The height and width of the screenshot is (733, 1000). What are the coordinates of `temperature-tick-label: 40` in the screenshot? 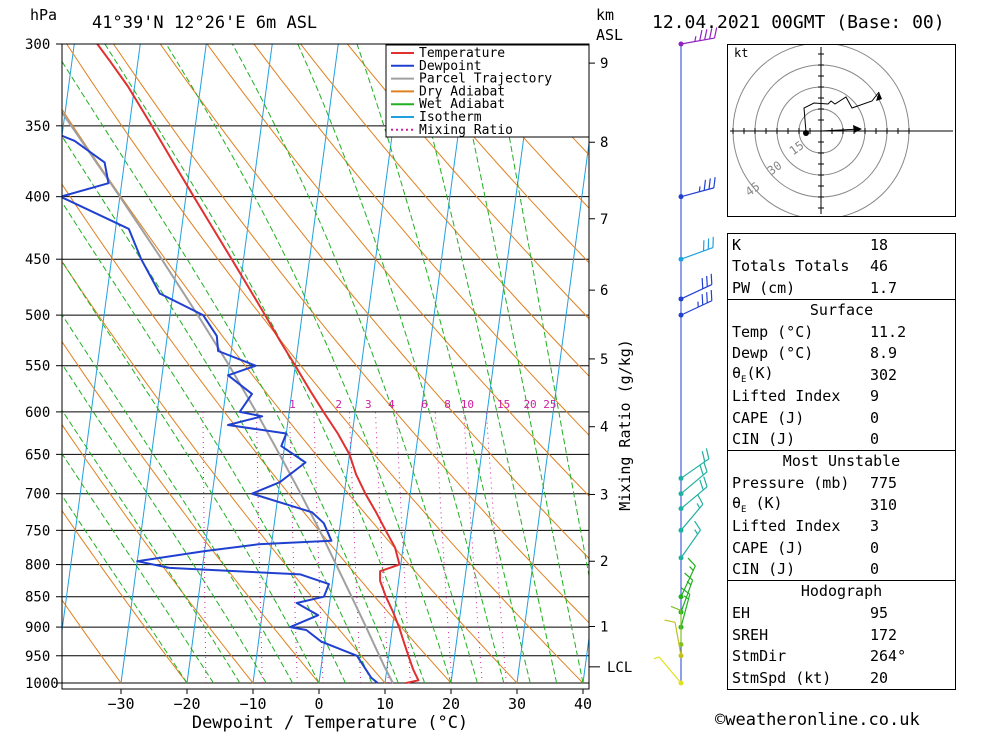 It's located at (583, 704).